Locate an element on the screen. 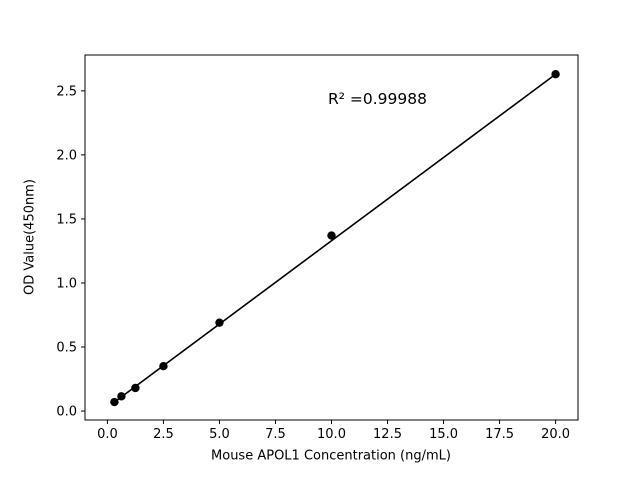 The width and height of the screenshot is (640, 480). x-tick-label: 7.5 is located at coordinates (275, 434).